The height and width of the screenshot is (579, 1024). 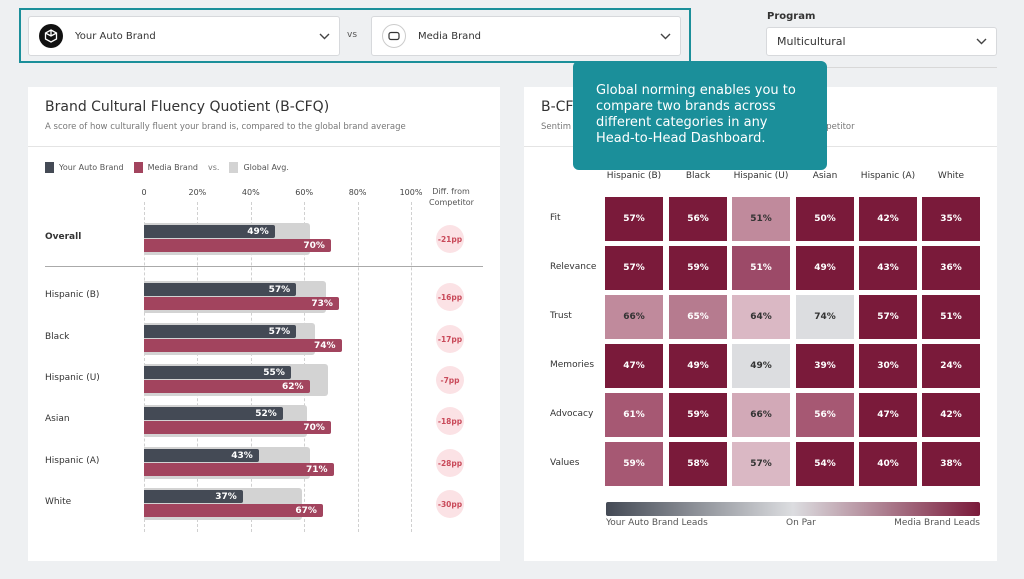 What do you see at coordinates (72, 461) in the screenshot?
I see `category-label: Hispanic (A)` at bounding box center [72, 461].